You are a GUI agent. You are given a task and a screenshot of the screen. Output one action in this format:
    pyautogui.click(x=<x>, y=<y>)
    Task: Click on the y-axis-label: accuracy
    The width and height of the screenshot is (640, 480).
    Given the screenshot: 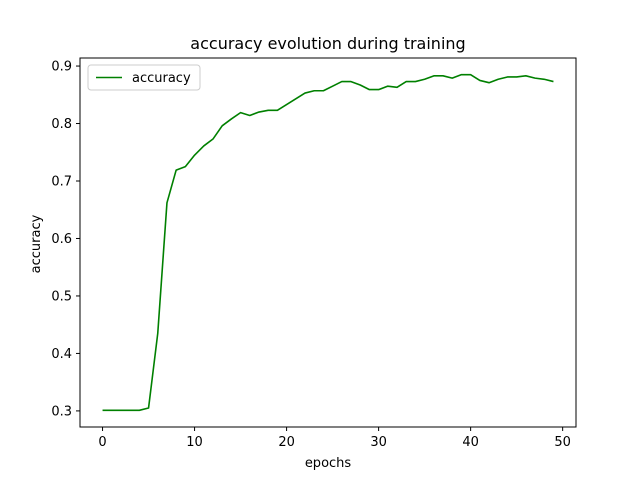 What is the action you would take?
    pyautogui.click(x=36, y=243)
    